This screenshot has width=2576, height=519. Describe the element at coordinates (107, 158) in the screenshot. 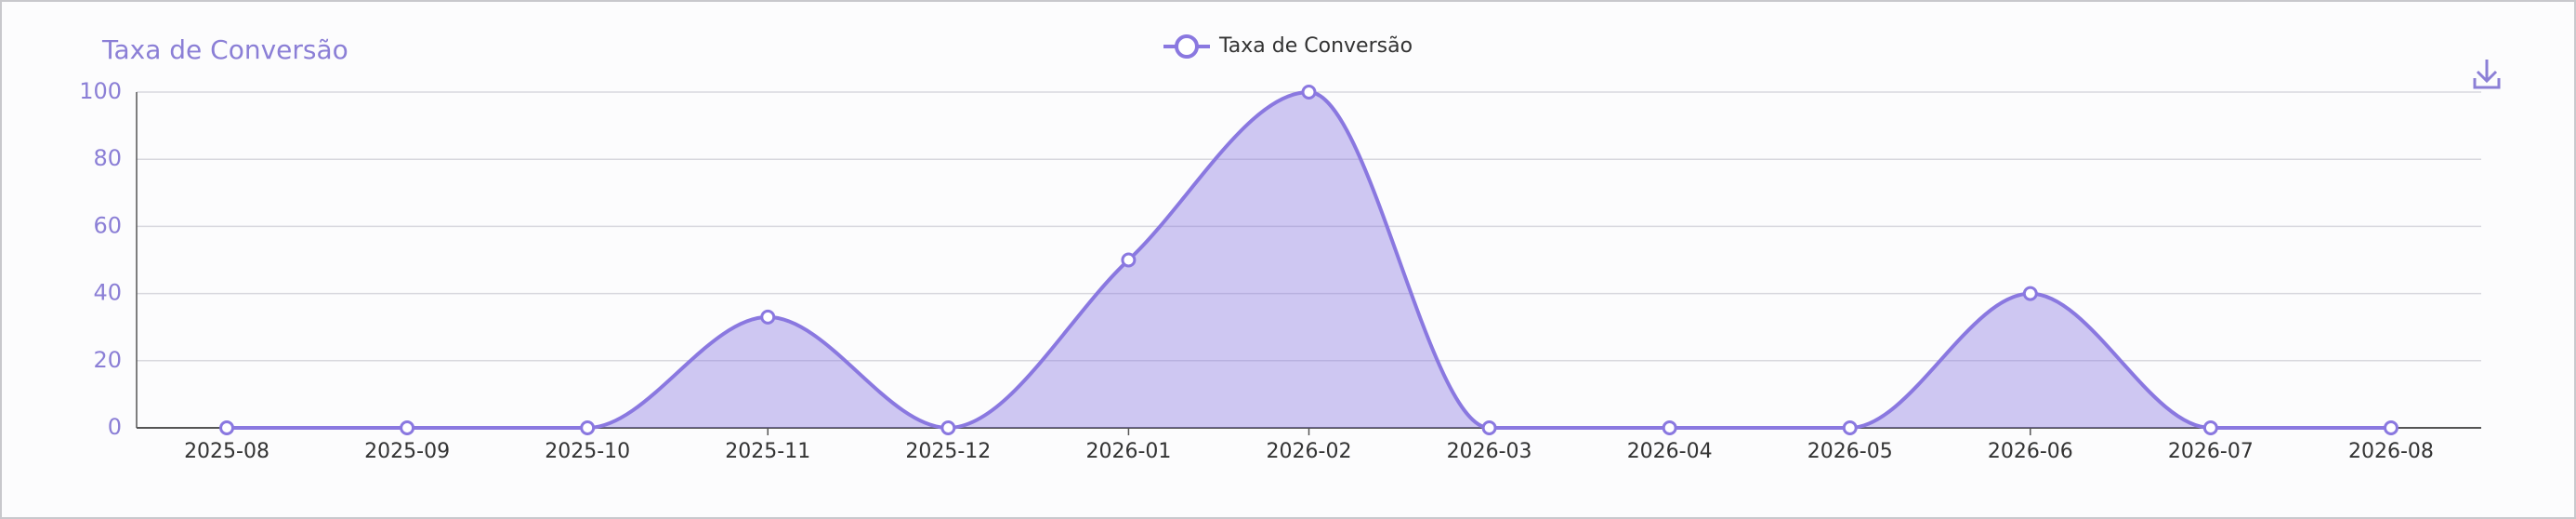

I see `y-tick-label: 80` at that location.